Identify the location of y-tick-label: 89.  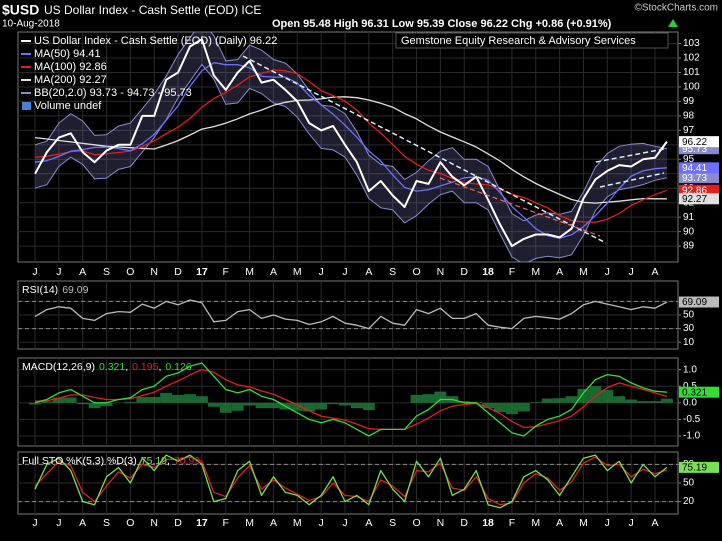
(689, 246).